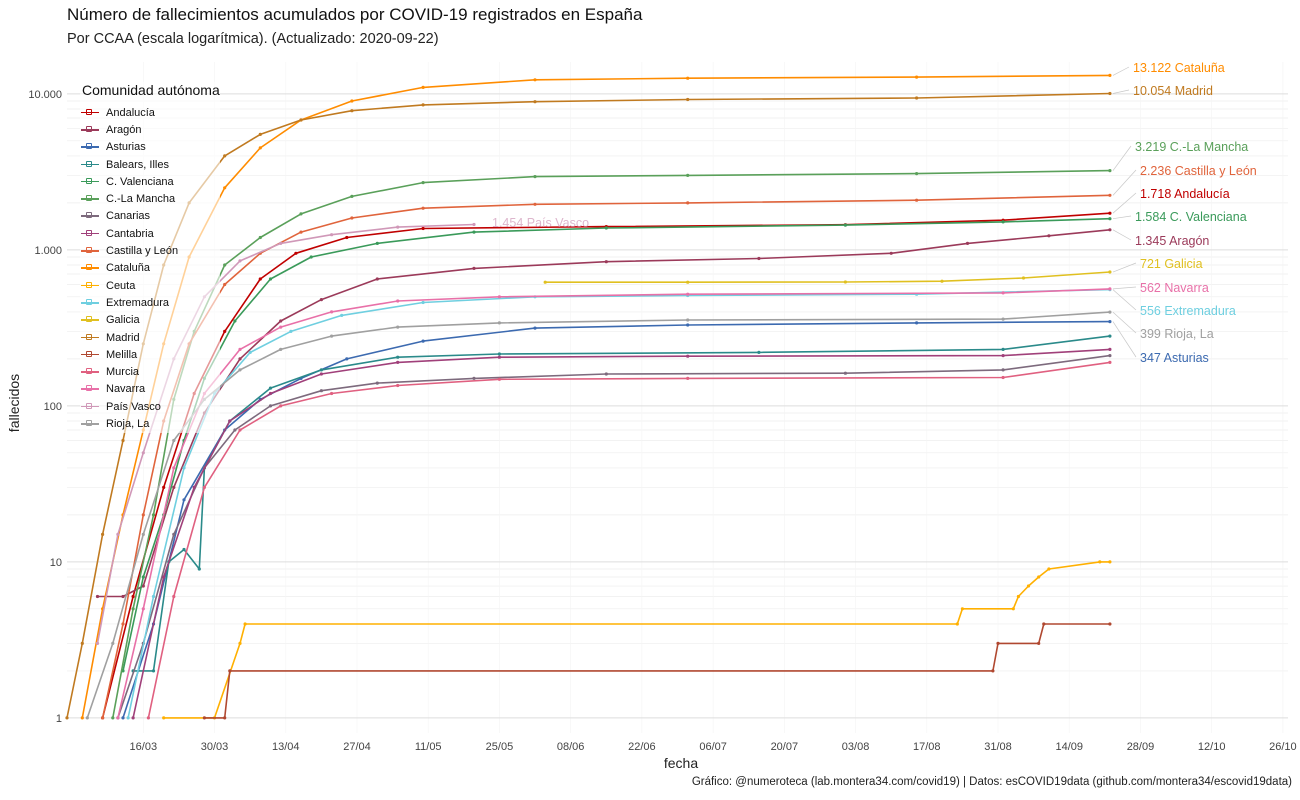 This screenshot has height=800, width=1300. Describe the element at coordinates (681, 763) in the screenshot. I see `x-axis-label: fecha` at that location.